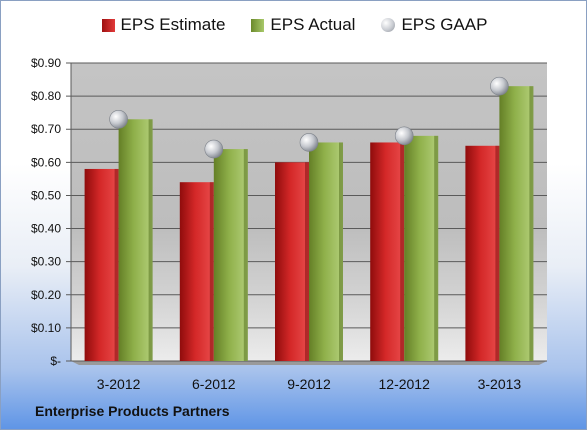  I want to click on legend: EPS Estimate EPS Actual EPS GAAP, so click(293, 25).